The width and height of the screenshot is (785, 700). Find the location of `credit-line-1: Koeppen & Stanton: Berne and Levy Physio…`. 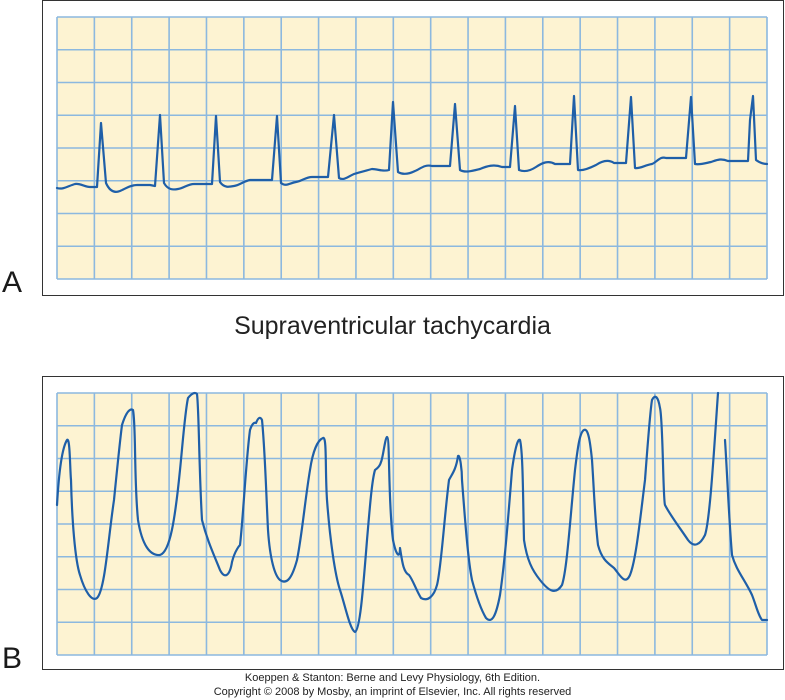

credit-line-1: Koeppen & Stanton: Berne and Levy Physio… is located at coordinates (392, 678).